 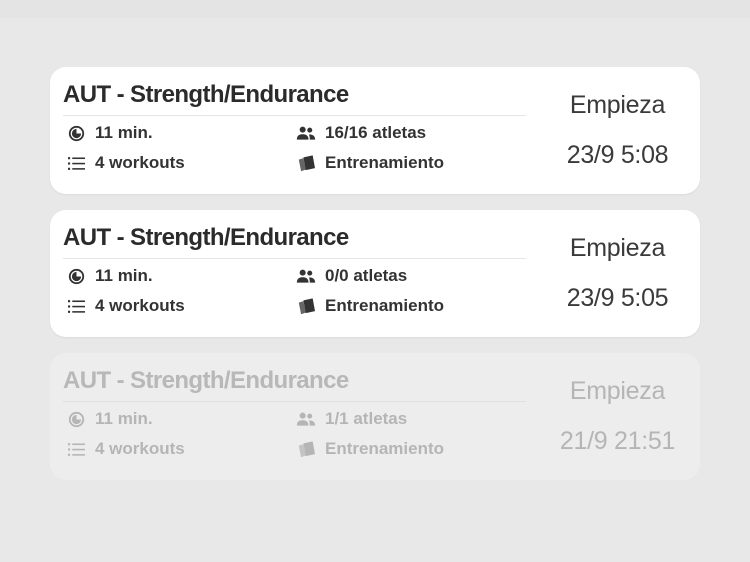 I want to click on athletes-info: 1/1 atletas, so click(x=351, y=419).